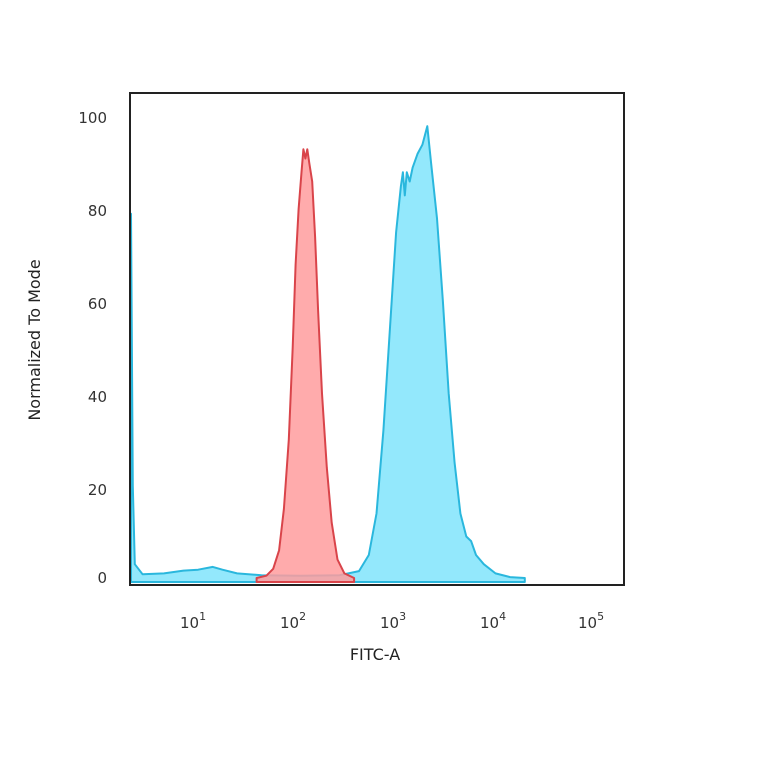 Image resolution: width=764 pixels, height=764 pixels. I want to click on y-tick-label: 0, so click(102, 578).